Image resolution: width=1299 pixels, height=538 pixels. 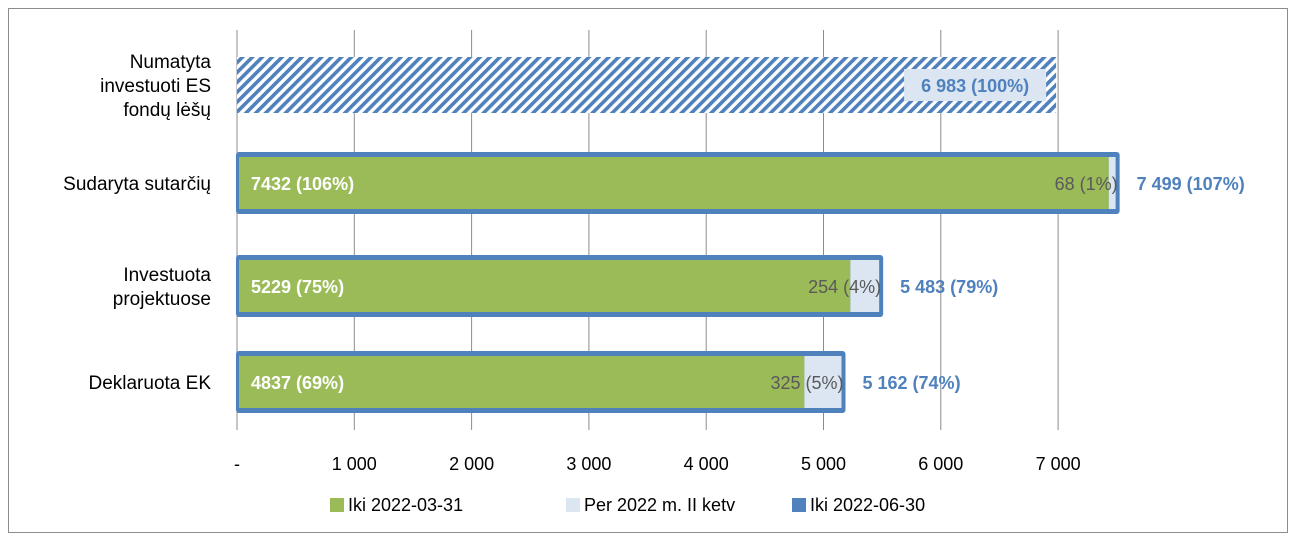 What do you see at coordinates (237, 464) in the screenshot?
I see `x-tick-label: -` at bounding box center [237, 464].